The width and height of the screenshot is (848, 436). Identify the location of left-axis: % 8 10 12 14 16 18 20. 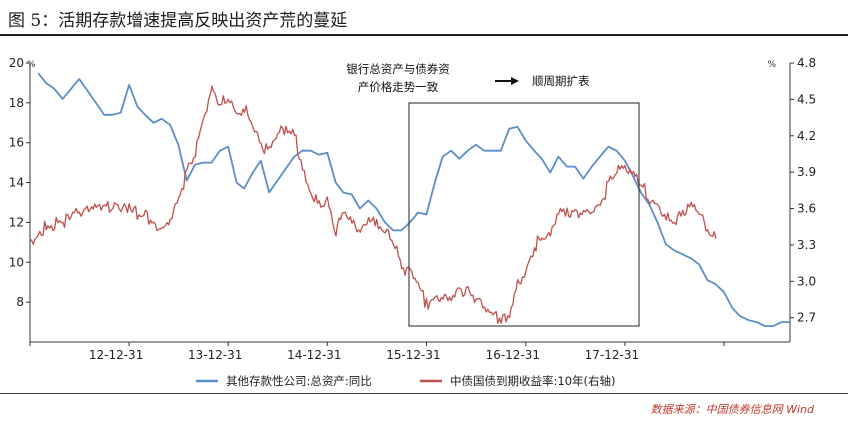
(22, 182).